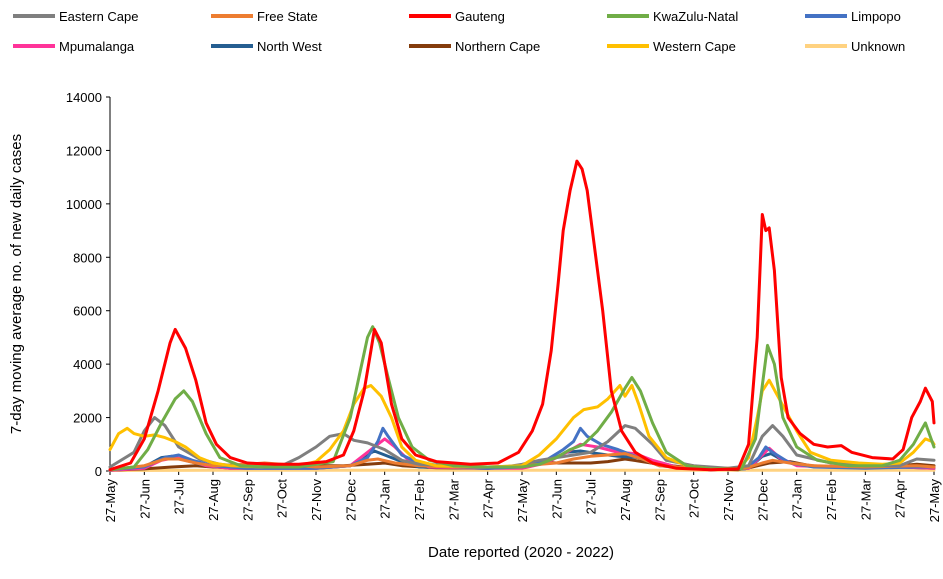 The image size is (943, 579). I want to click on y-tick-label: 12000, so click(84, 150).